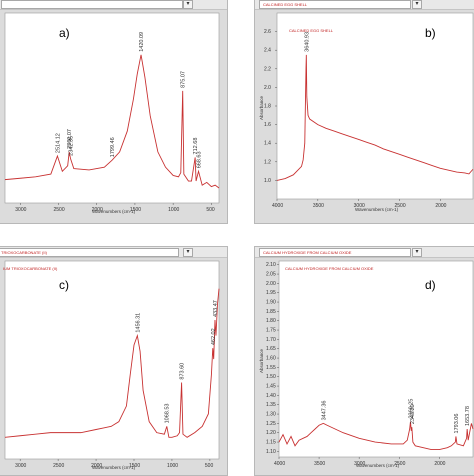 The width and height of the screenshot is (474, 476). What do you see at coordinates (271, 424) in the screenshot?
I see `y-tick-label: 1.25` at bounding box center [271, 424].